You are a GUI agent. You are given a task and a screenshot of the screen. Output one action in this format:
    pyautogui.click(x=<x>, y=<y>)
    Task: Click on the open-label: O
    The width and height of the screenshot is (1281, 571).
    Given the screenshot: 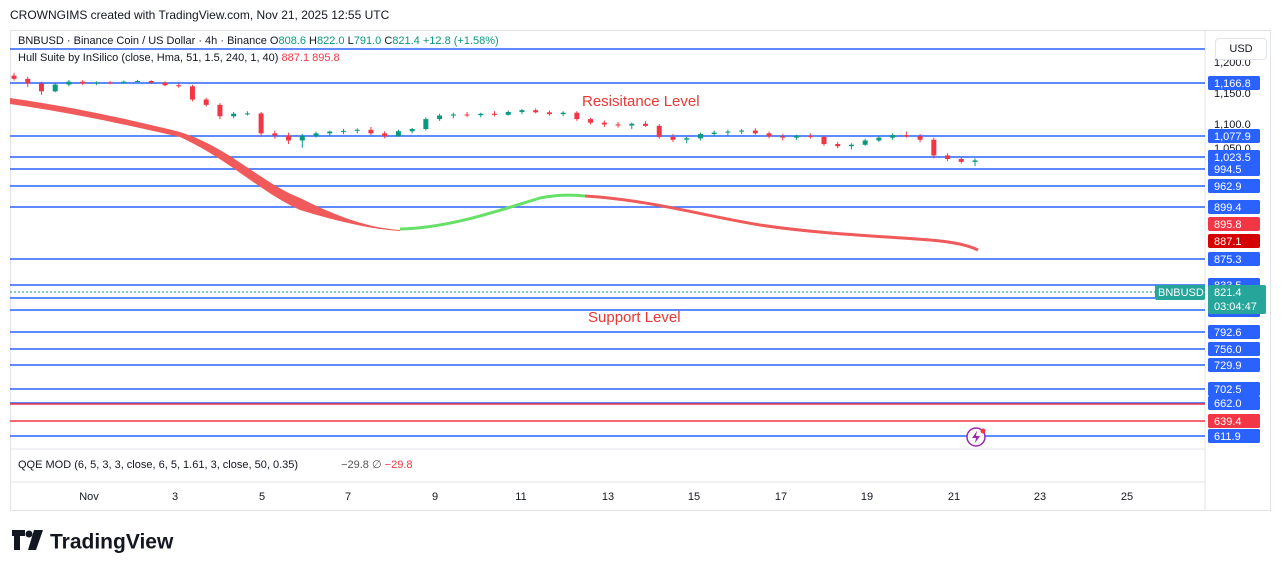 What is the action you would take?
    pyautogui.click(x=274, y=41)
    